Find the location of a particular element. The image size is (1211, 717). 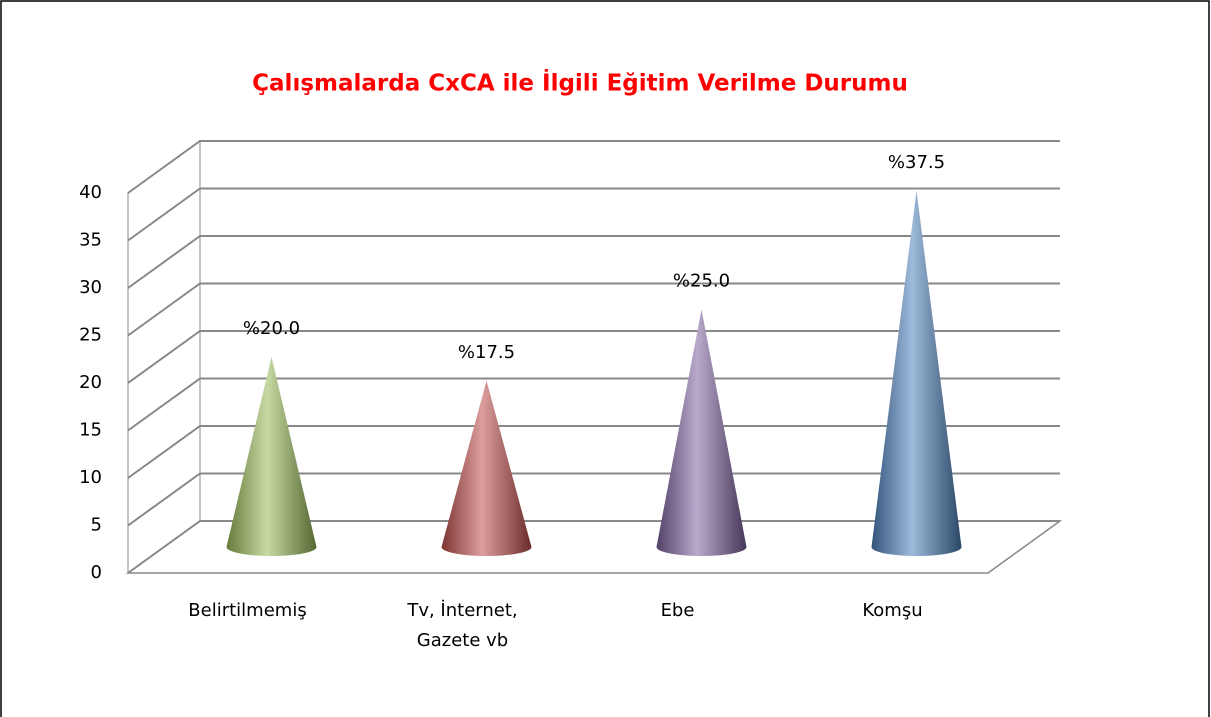

x-tick-label: Belirtilmemiş is located at coordinates (247, 610).